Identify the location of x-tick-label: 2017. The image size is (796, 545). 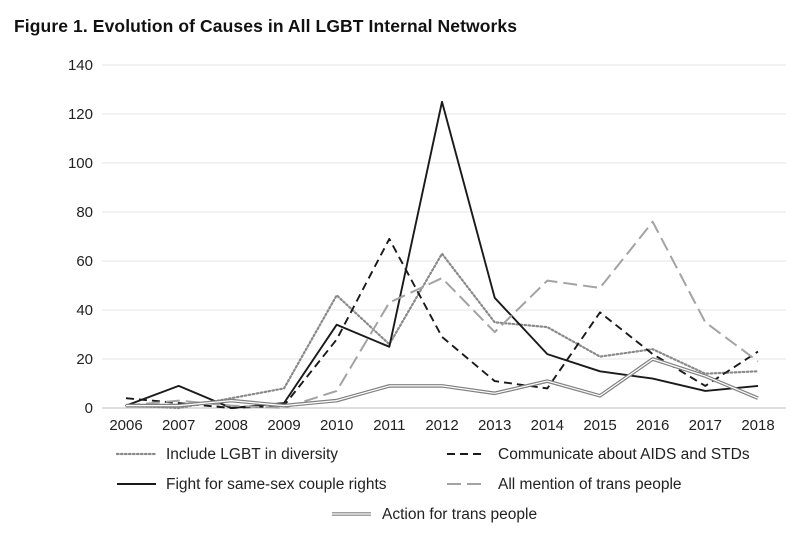
(705, 425).